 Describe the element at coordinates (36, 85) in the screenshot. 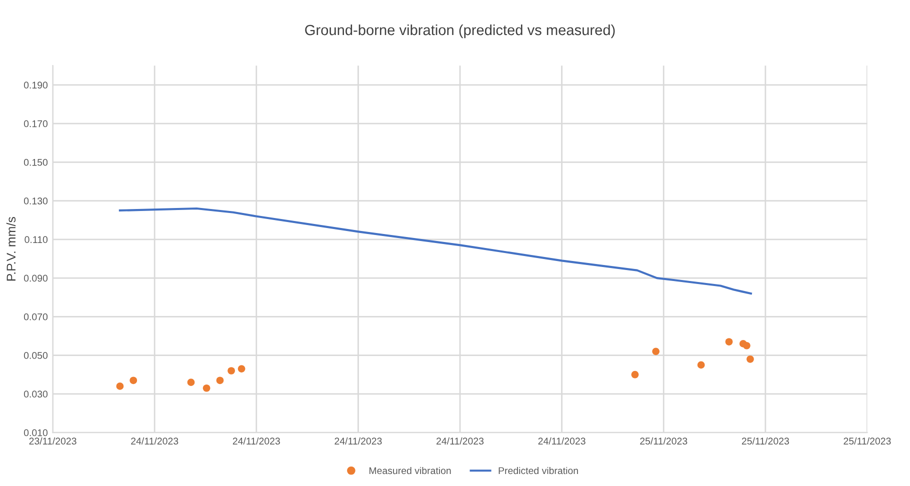

I see `y-tick-label: 0.190` at that location.